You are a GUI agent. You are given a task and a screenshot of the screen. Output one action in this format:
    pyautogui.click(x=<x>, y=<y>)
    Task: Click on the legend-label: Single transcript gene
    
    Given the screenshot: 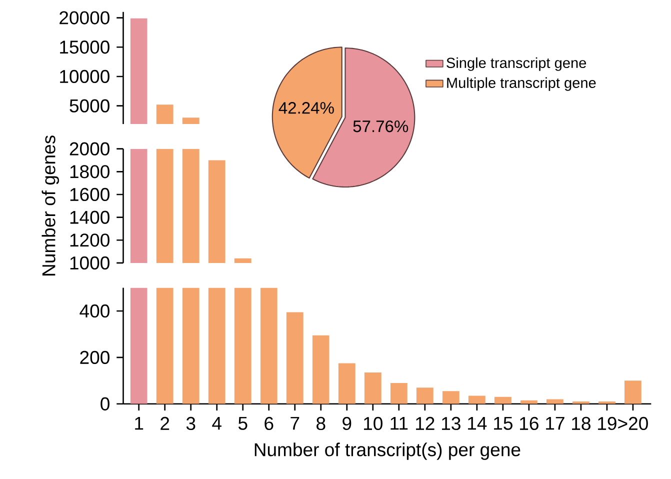 What is the action you would take?
    pyautogui.click(x=516, y=64)
    